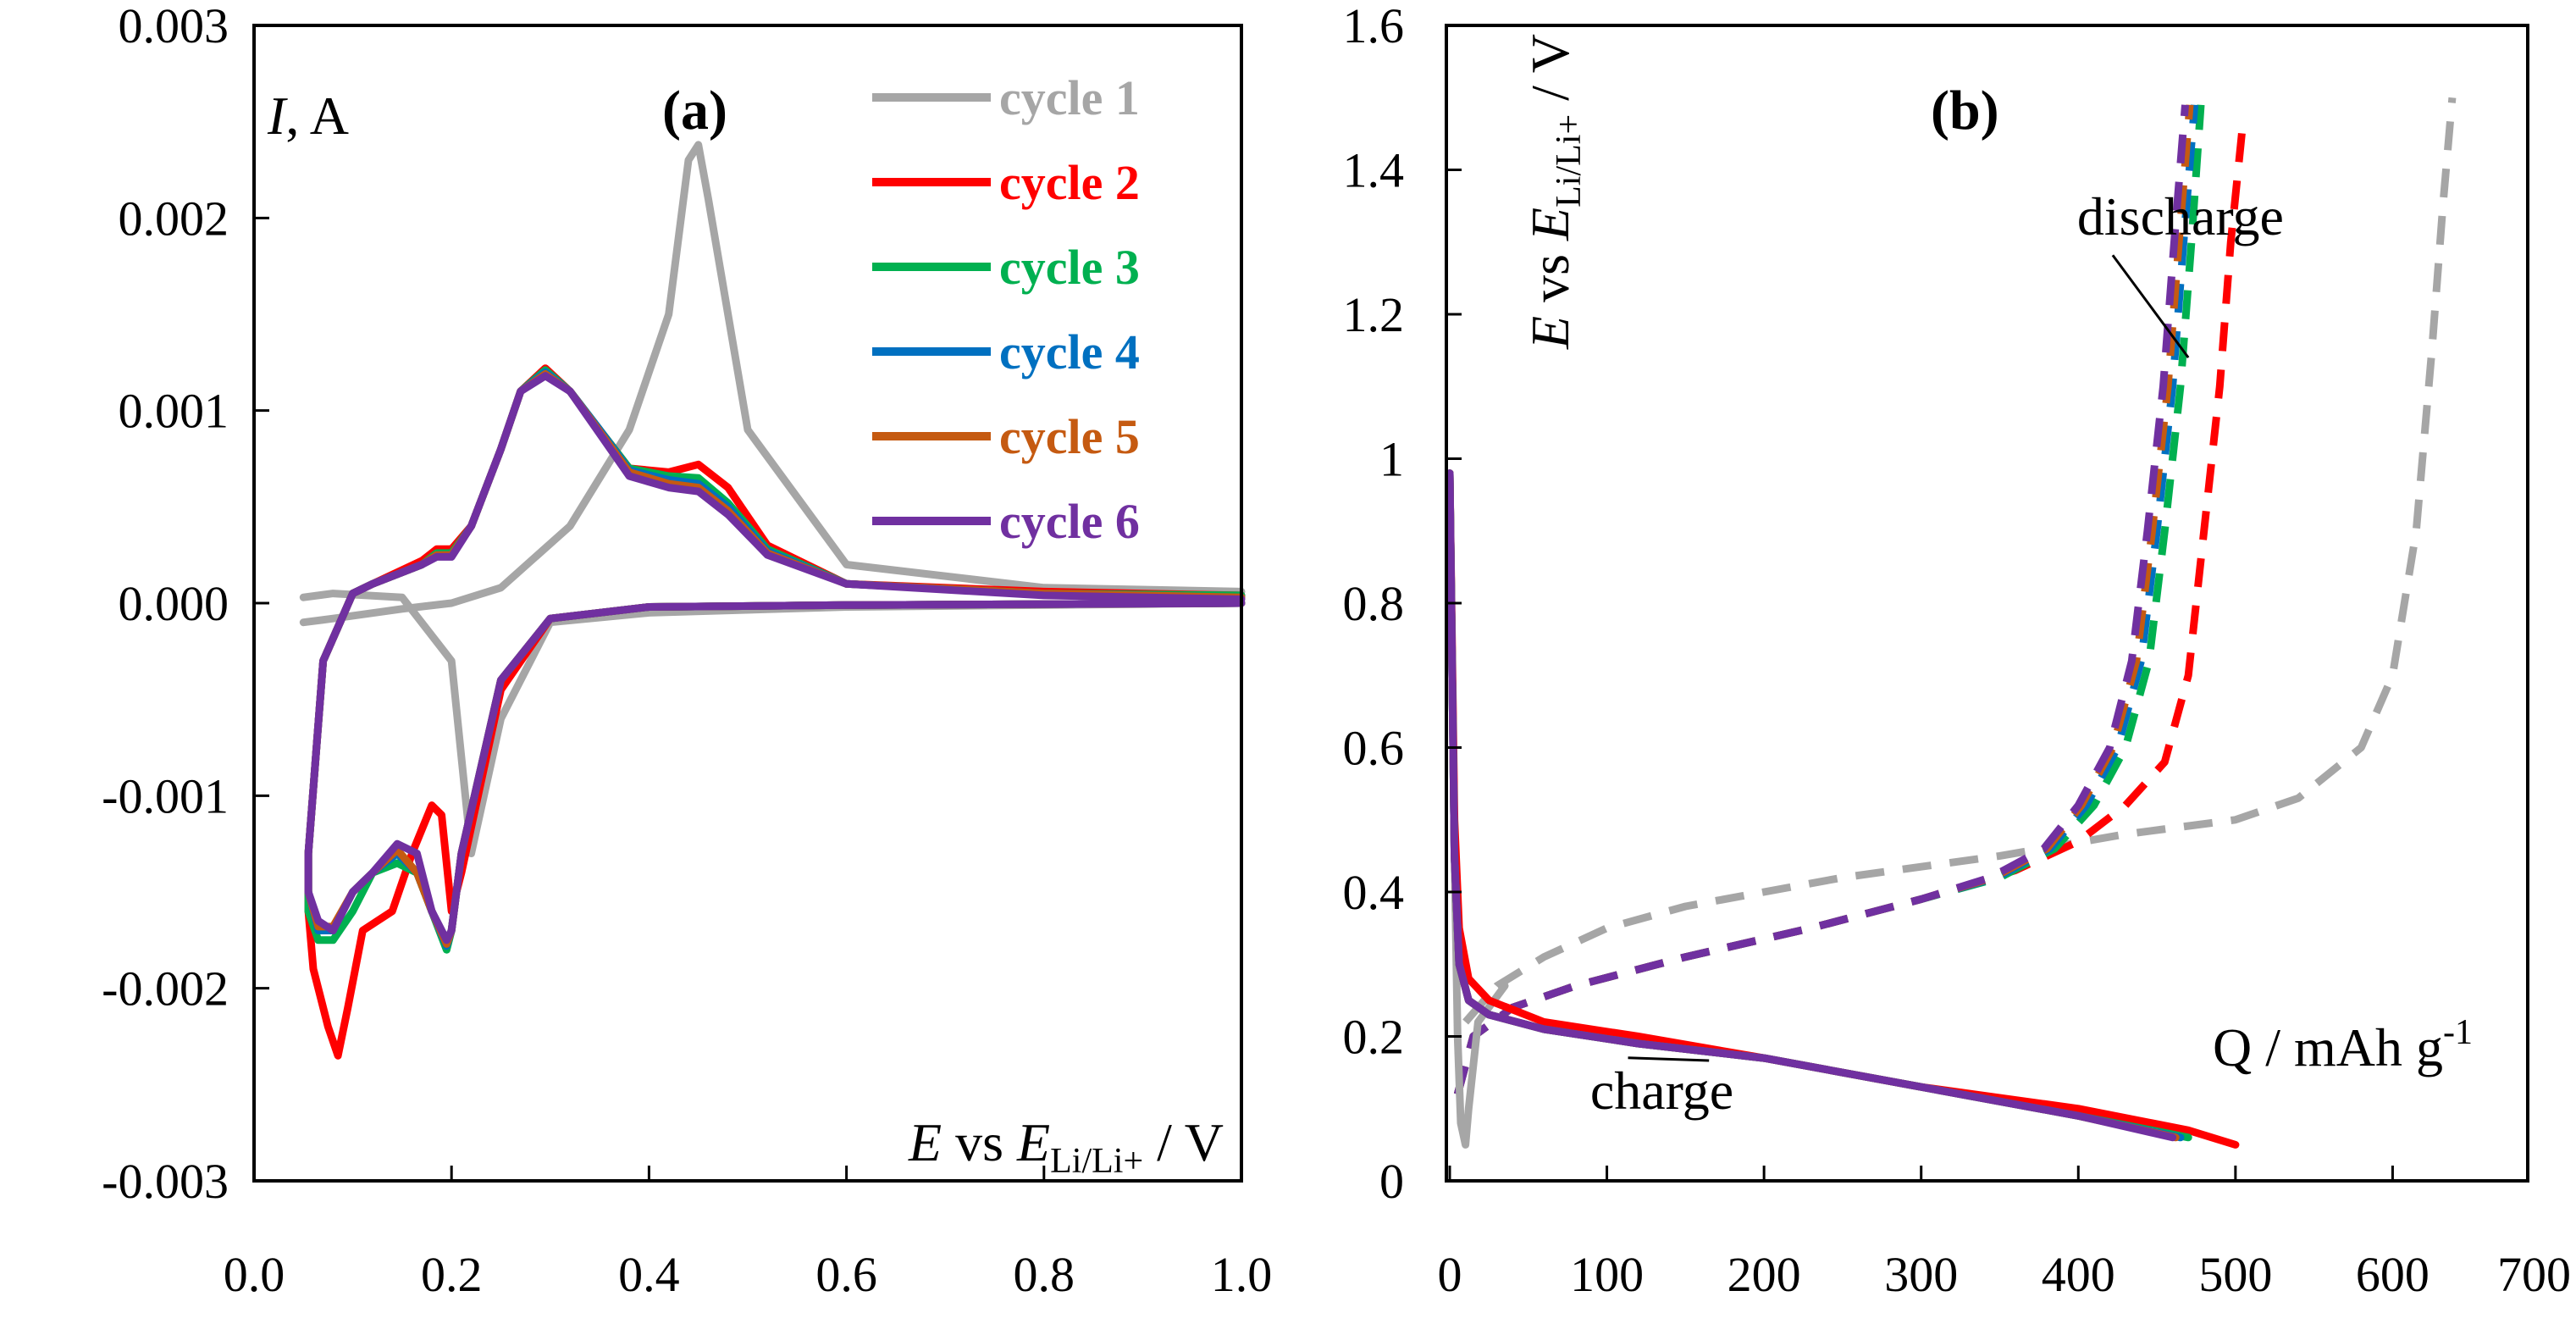  Describe the element at coordinates (2180, 216) in the screenshot. I see `discharge-annotation: discharge` at that location.